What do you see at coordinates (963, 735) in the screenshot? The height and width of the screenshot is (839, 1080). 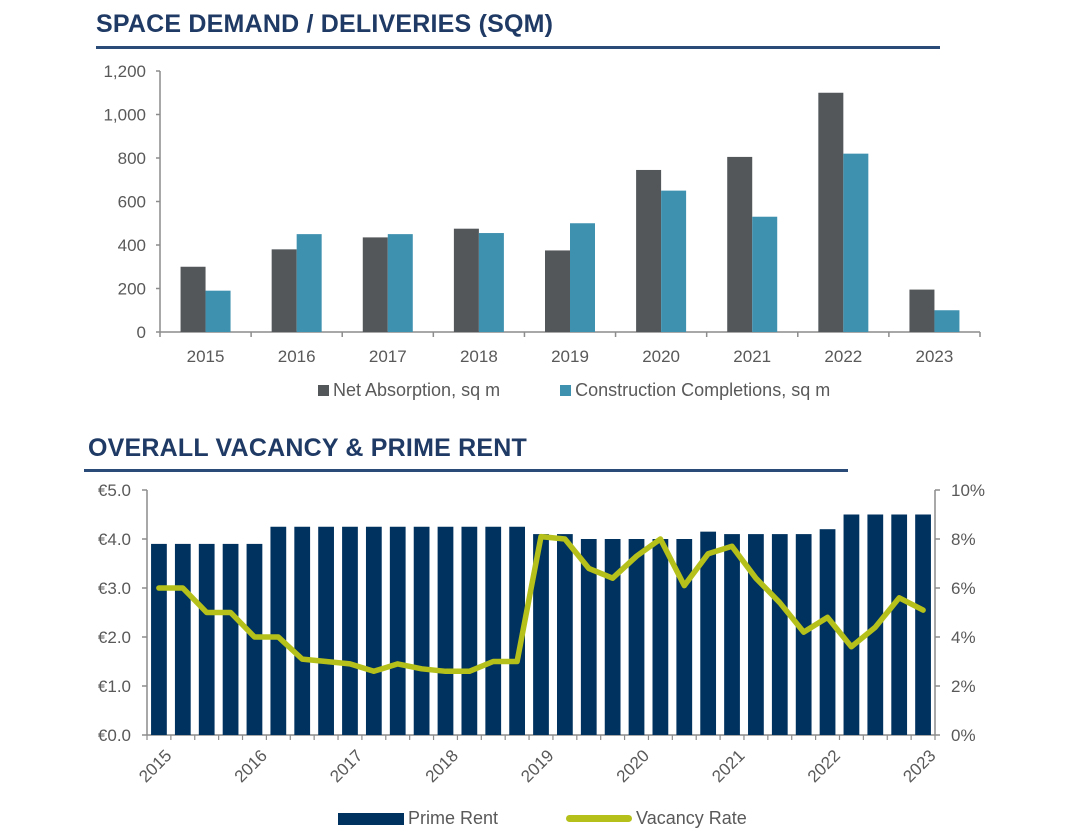 I see `right-y-tick-label: 0%` at bounding box center [963, 735].